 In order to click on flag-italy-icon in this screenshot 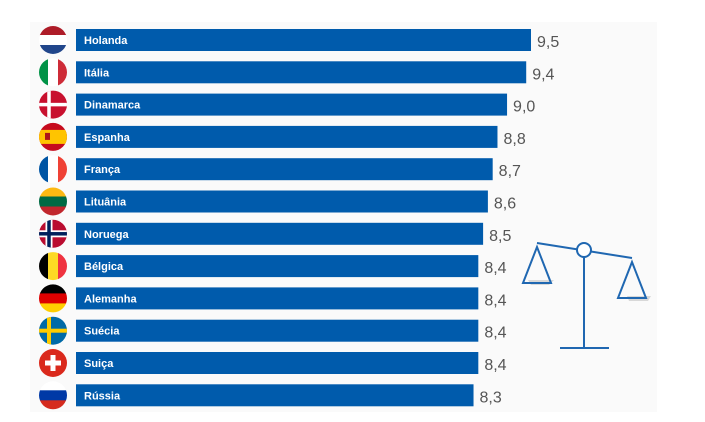, I will do `click(53, 72)`.